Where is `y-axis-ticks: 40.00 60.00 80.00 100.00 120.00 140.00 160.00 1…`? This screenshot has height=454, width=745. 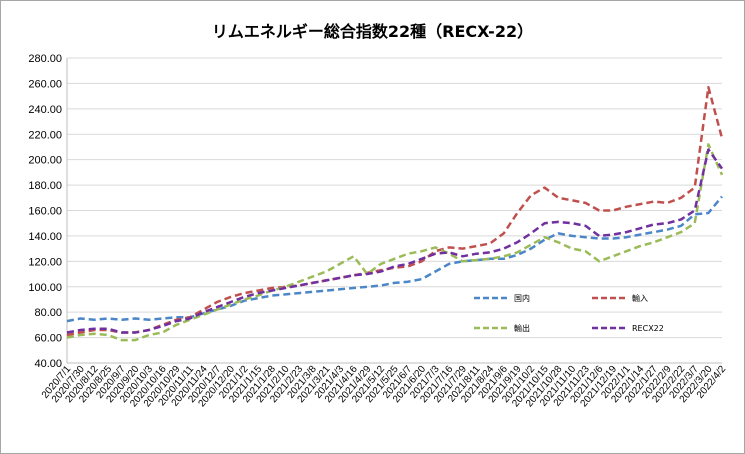
y-axis-ticks: 40.00 60.00 80.00 100.00 120.00 140.00 160.00 1… is located at coordinates (45, 211).